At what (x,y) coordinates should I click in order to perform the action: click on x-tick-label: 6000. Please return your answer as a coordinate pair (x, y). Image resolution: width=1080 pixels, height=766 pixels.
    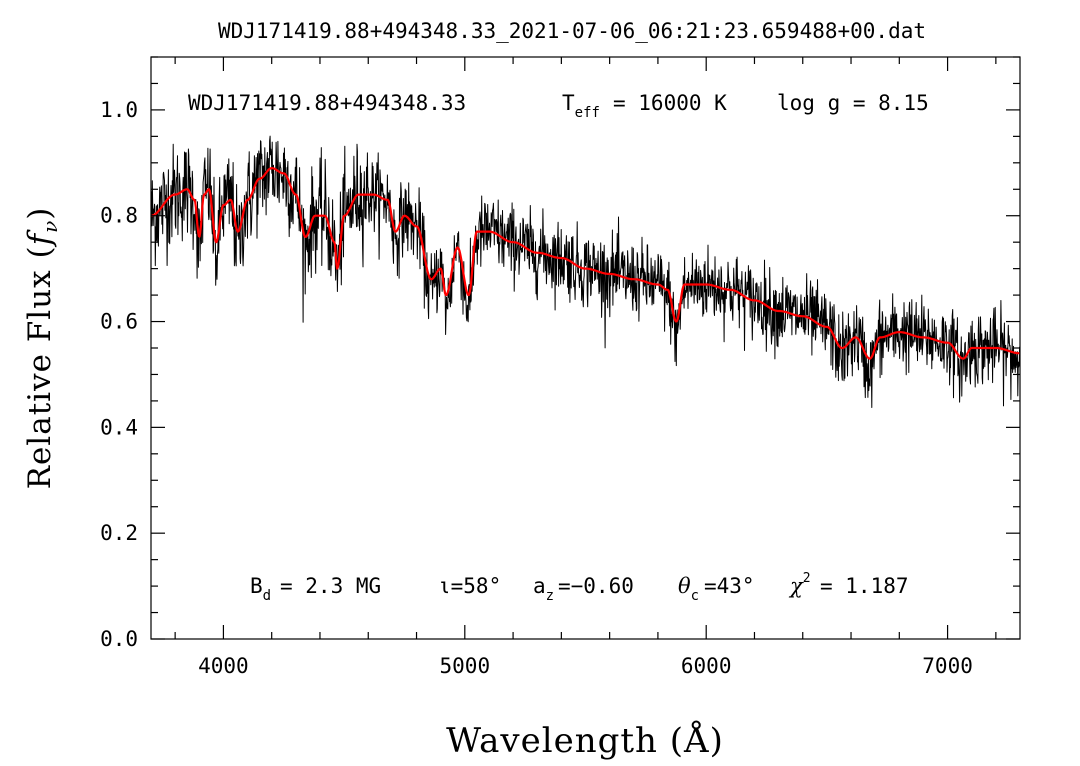
    Looking at the image, I should click on (706, 666).